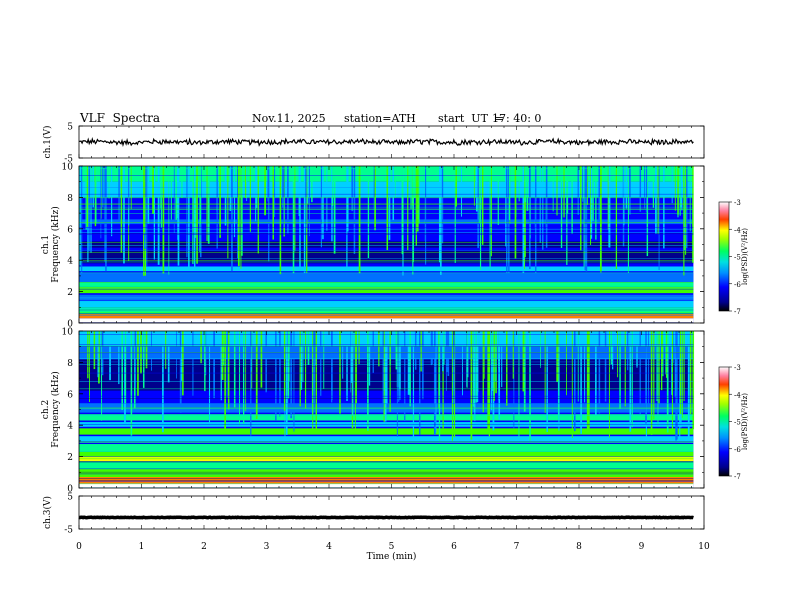  What do you see at coordinates (79, 547) in the screenshot?
I see `x-tick-label: 0` at bounding box center [79, 547].